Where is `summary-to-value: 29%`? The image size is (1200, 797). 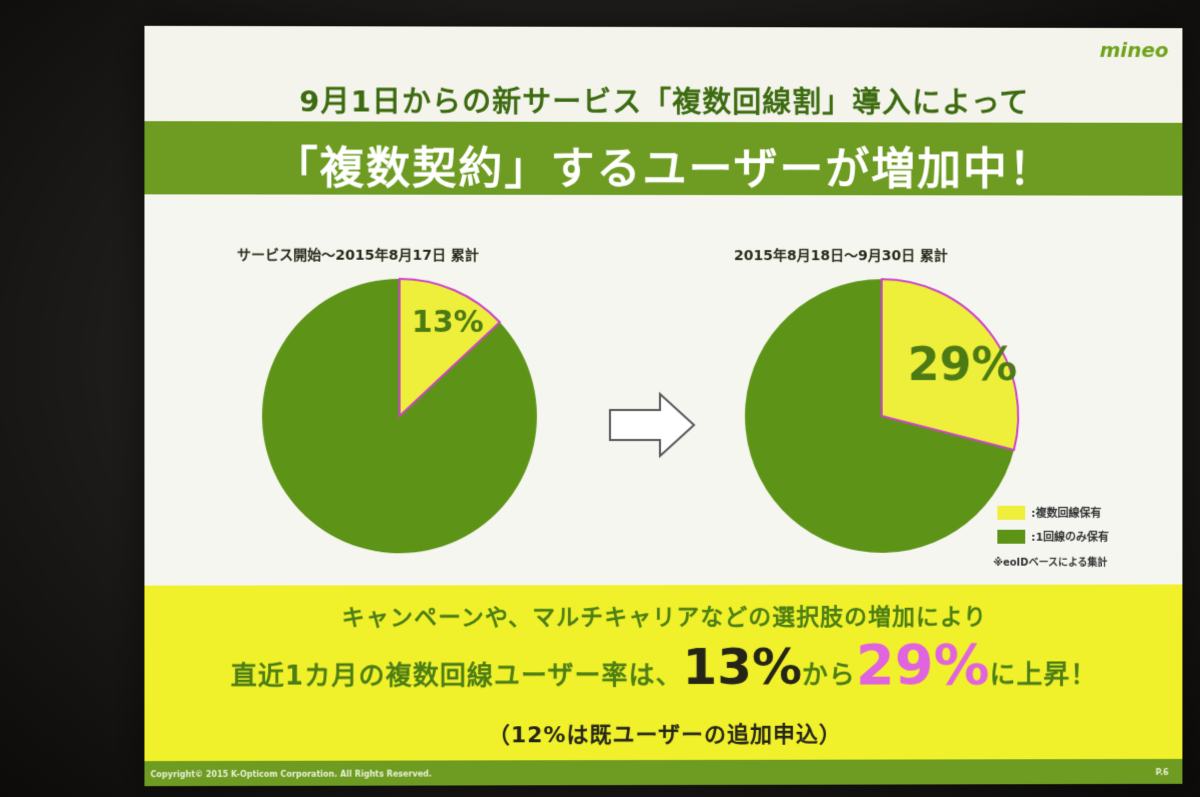 summary-to-value: 29% is located at coordinates (923, 665).